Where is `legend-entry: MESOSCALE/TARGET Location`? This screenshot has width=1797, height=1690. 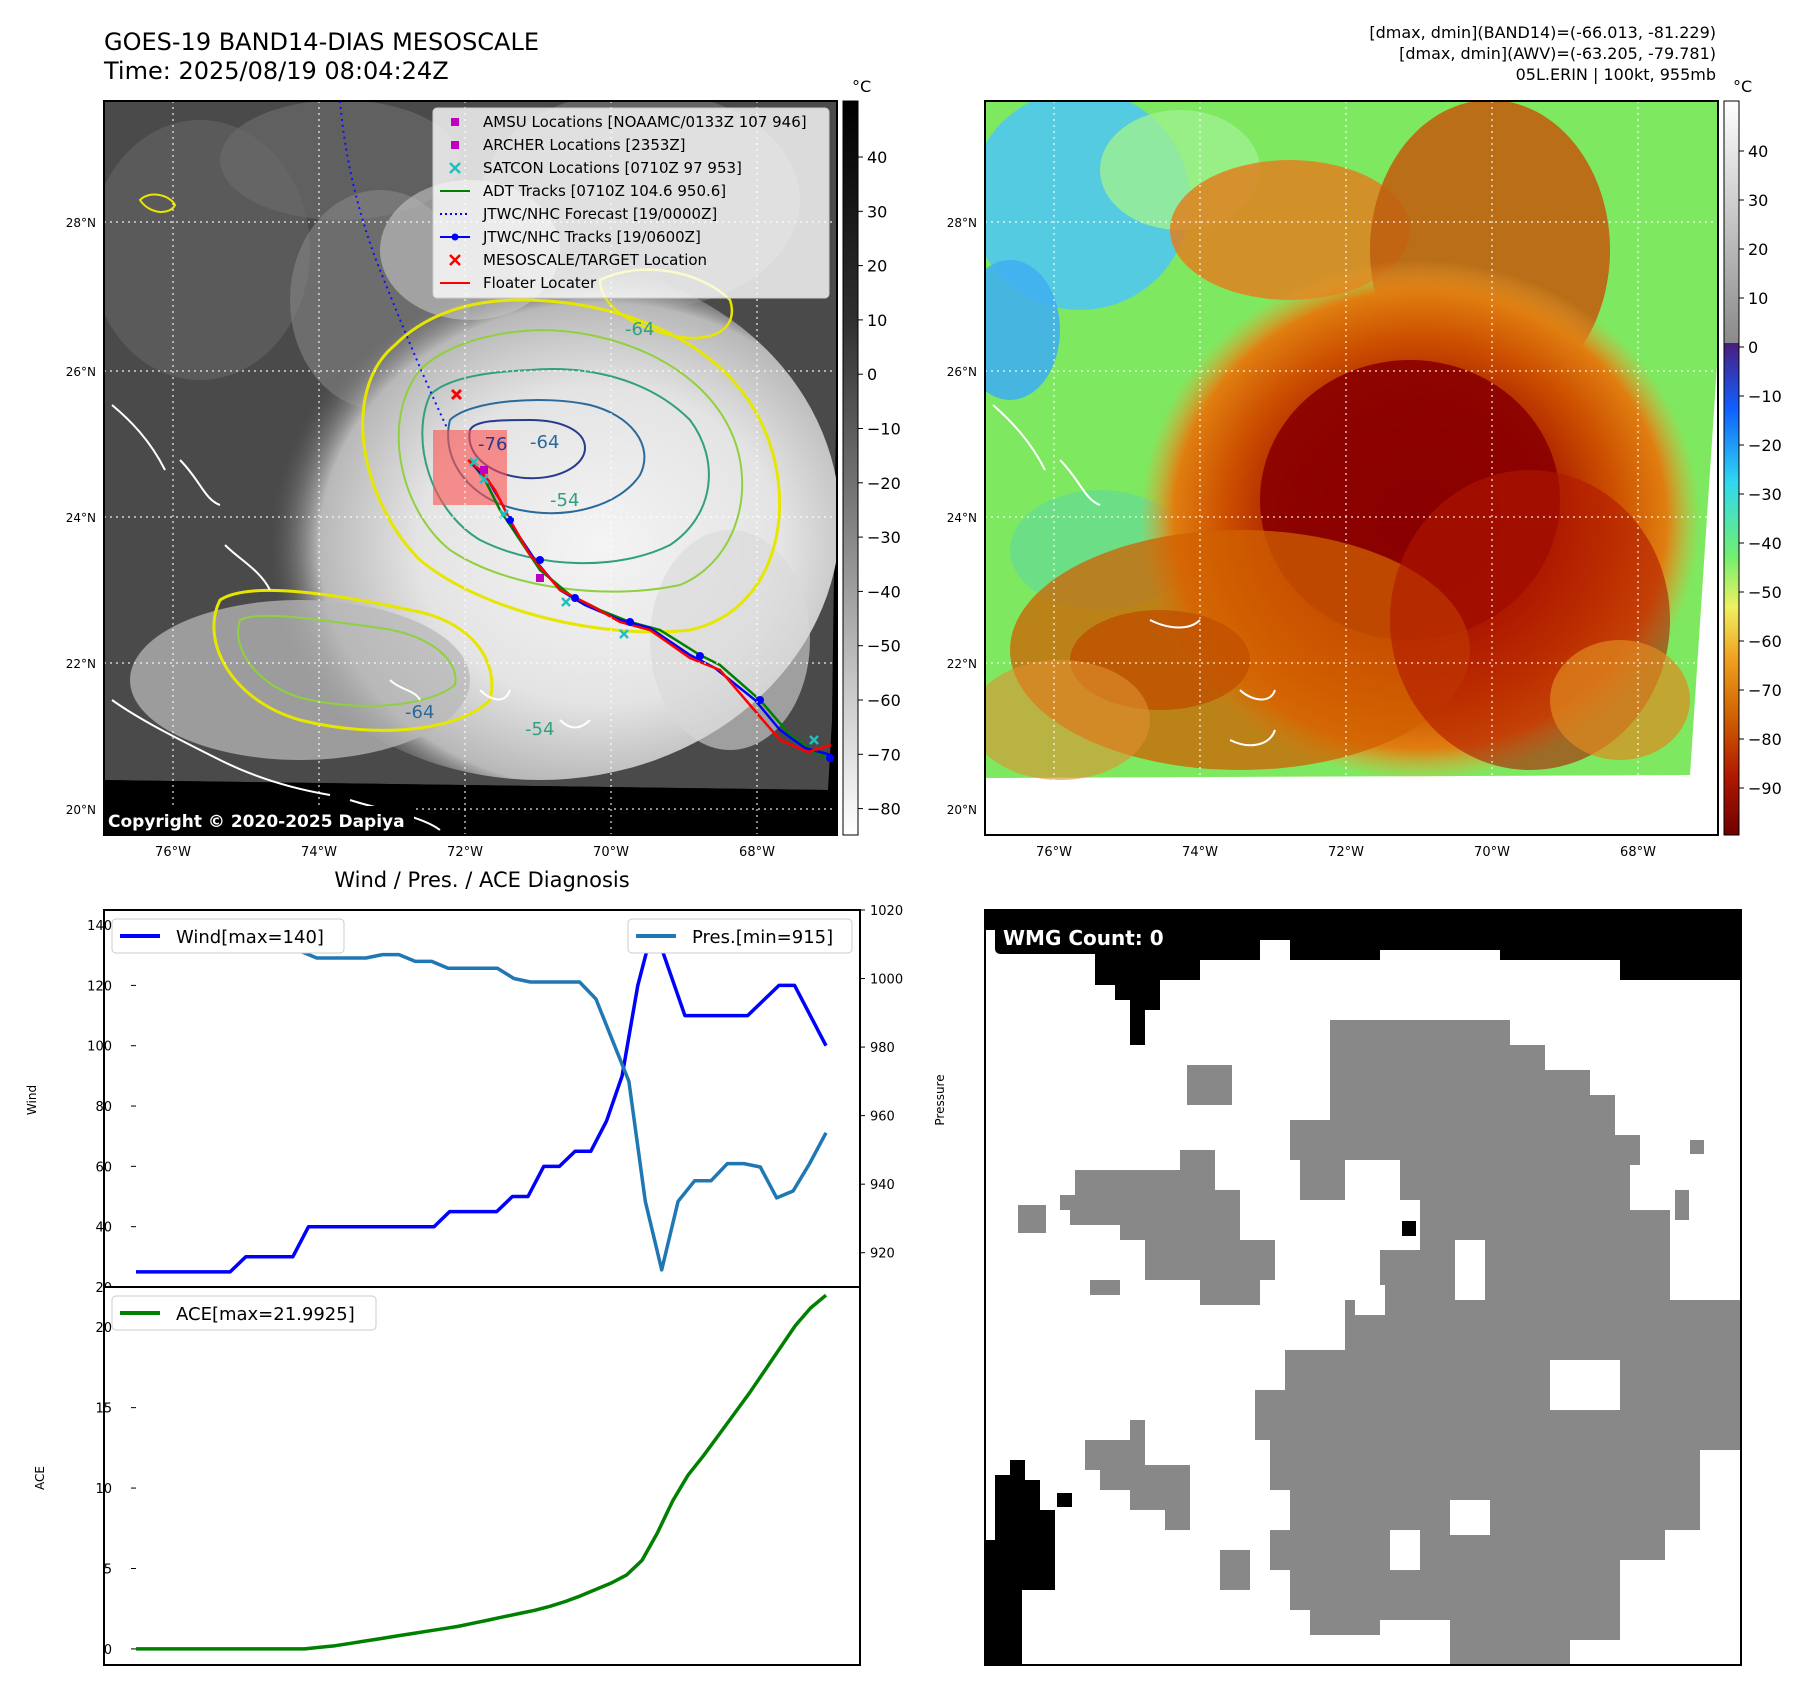 legend-entry: MESOSCALE/TARGET Location is located at coordinates (578, 260).